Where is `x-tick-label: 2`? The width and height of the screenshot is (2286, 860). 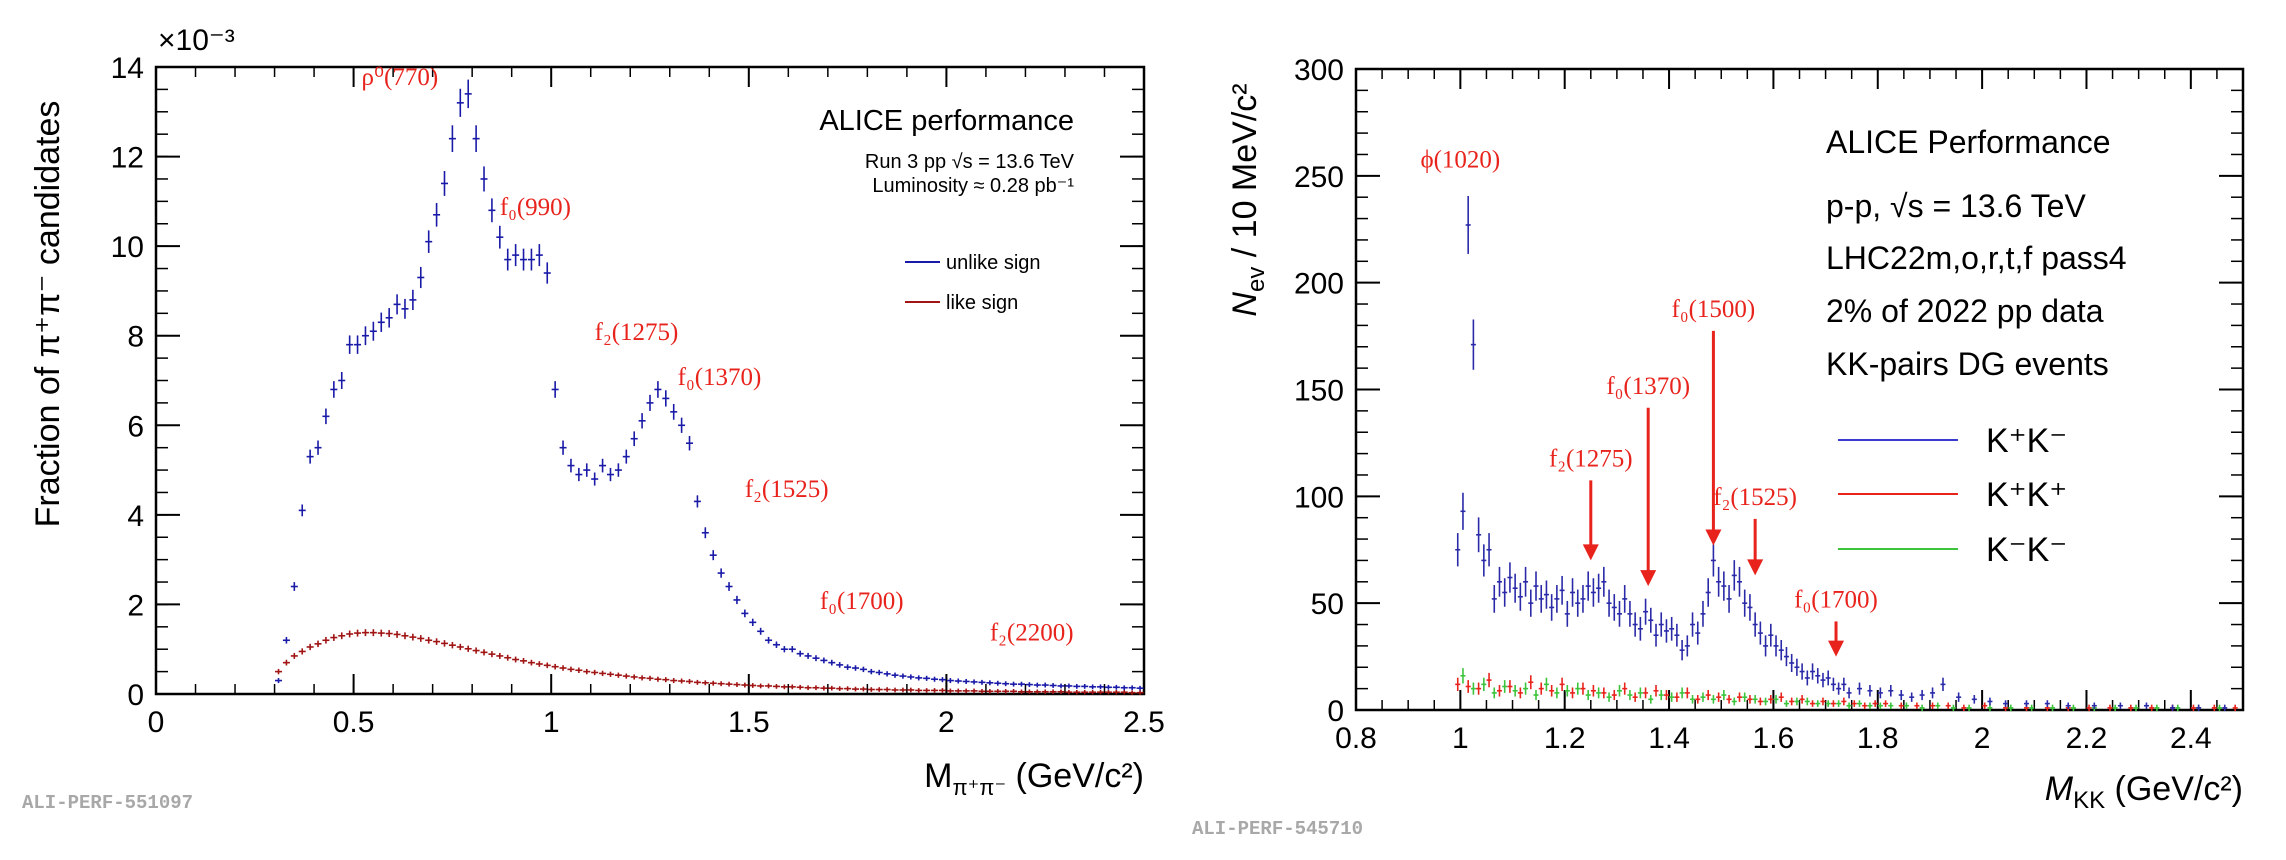
x-tick-label: 2 is located at coordinates (946, 722).